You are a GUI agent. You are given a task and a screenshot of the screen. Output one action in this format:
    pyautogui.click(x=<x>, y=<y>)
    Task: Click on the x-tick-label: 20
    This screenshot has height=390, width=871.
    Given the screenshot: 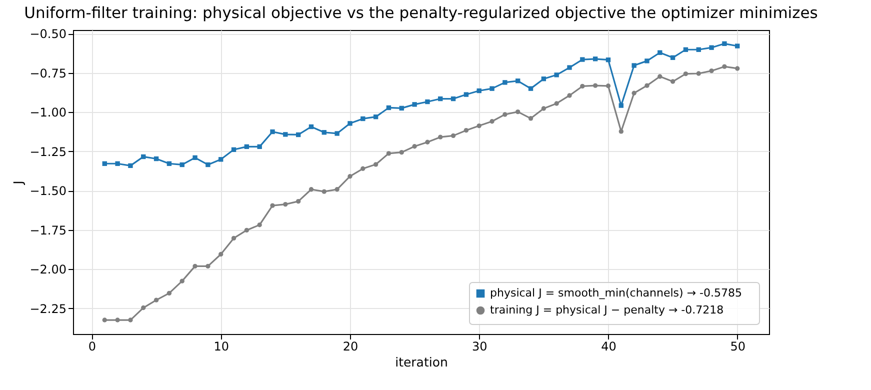 What is the action you would take?
    pyautogui.click(x=350, y=347)
    